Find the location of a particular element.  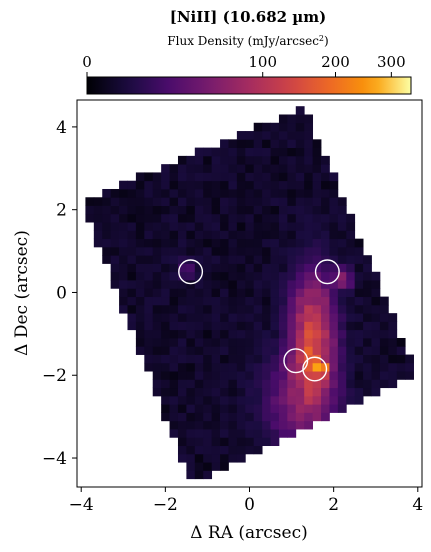

y-tick-label: 4 is located at coordinates (61, 128).